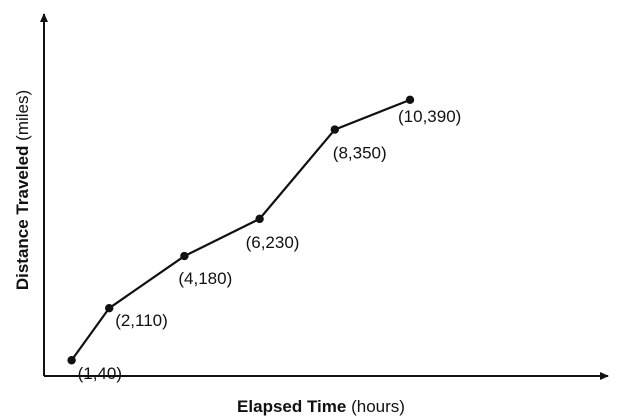  I want to click on y-axis-label: Distance Traveled, so click(22, 218).